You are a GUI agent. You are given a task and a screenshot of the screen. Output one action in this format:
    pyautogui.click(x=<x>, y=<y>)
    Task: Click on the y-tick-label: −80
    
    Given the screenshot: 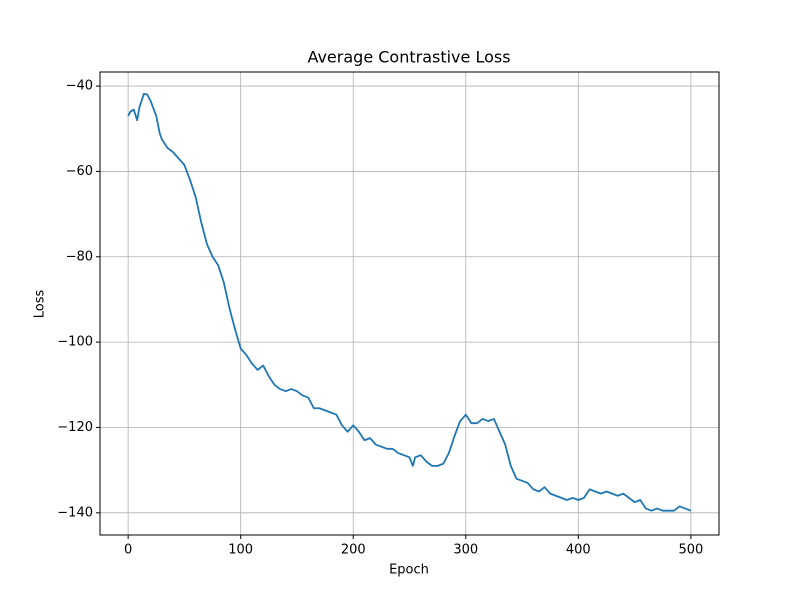 What is the action you would take?
    pyautogui.click(x=79, y=256)
    